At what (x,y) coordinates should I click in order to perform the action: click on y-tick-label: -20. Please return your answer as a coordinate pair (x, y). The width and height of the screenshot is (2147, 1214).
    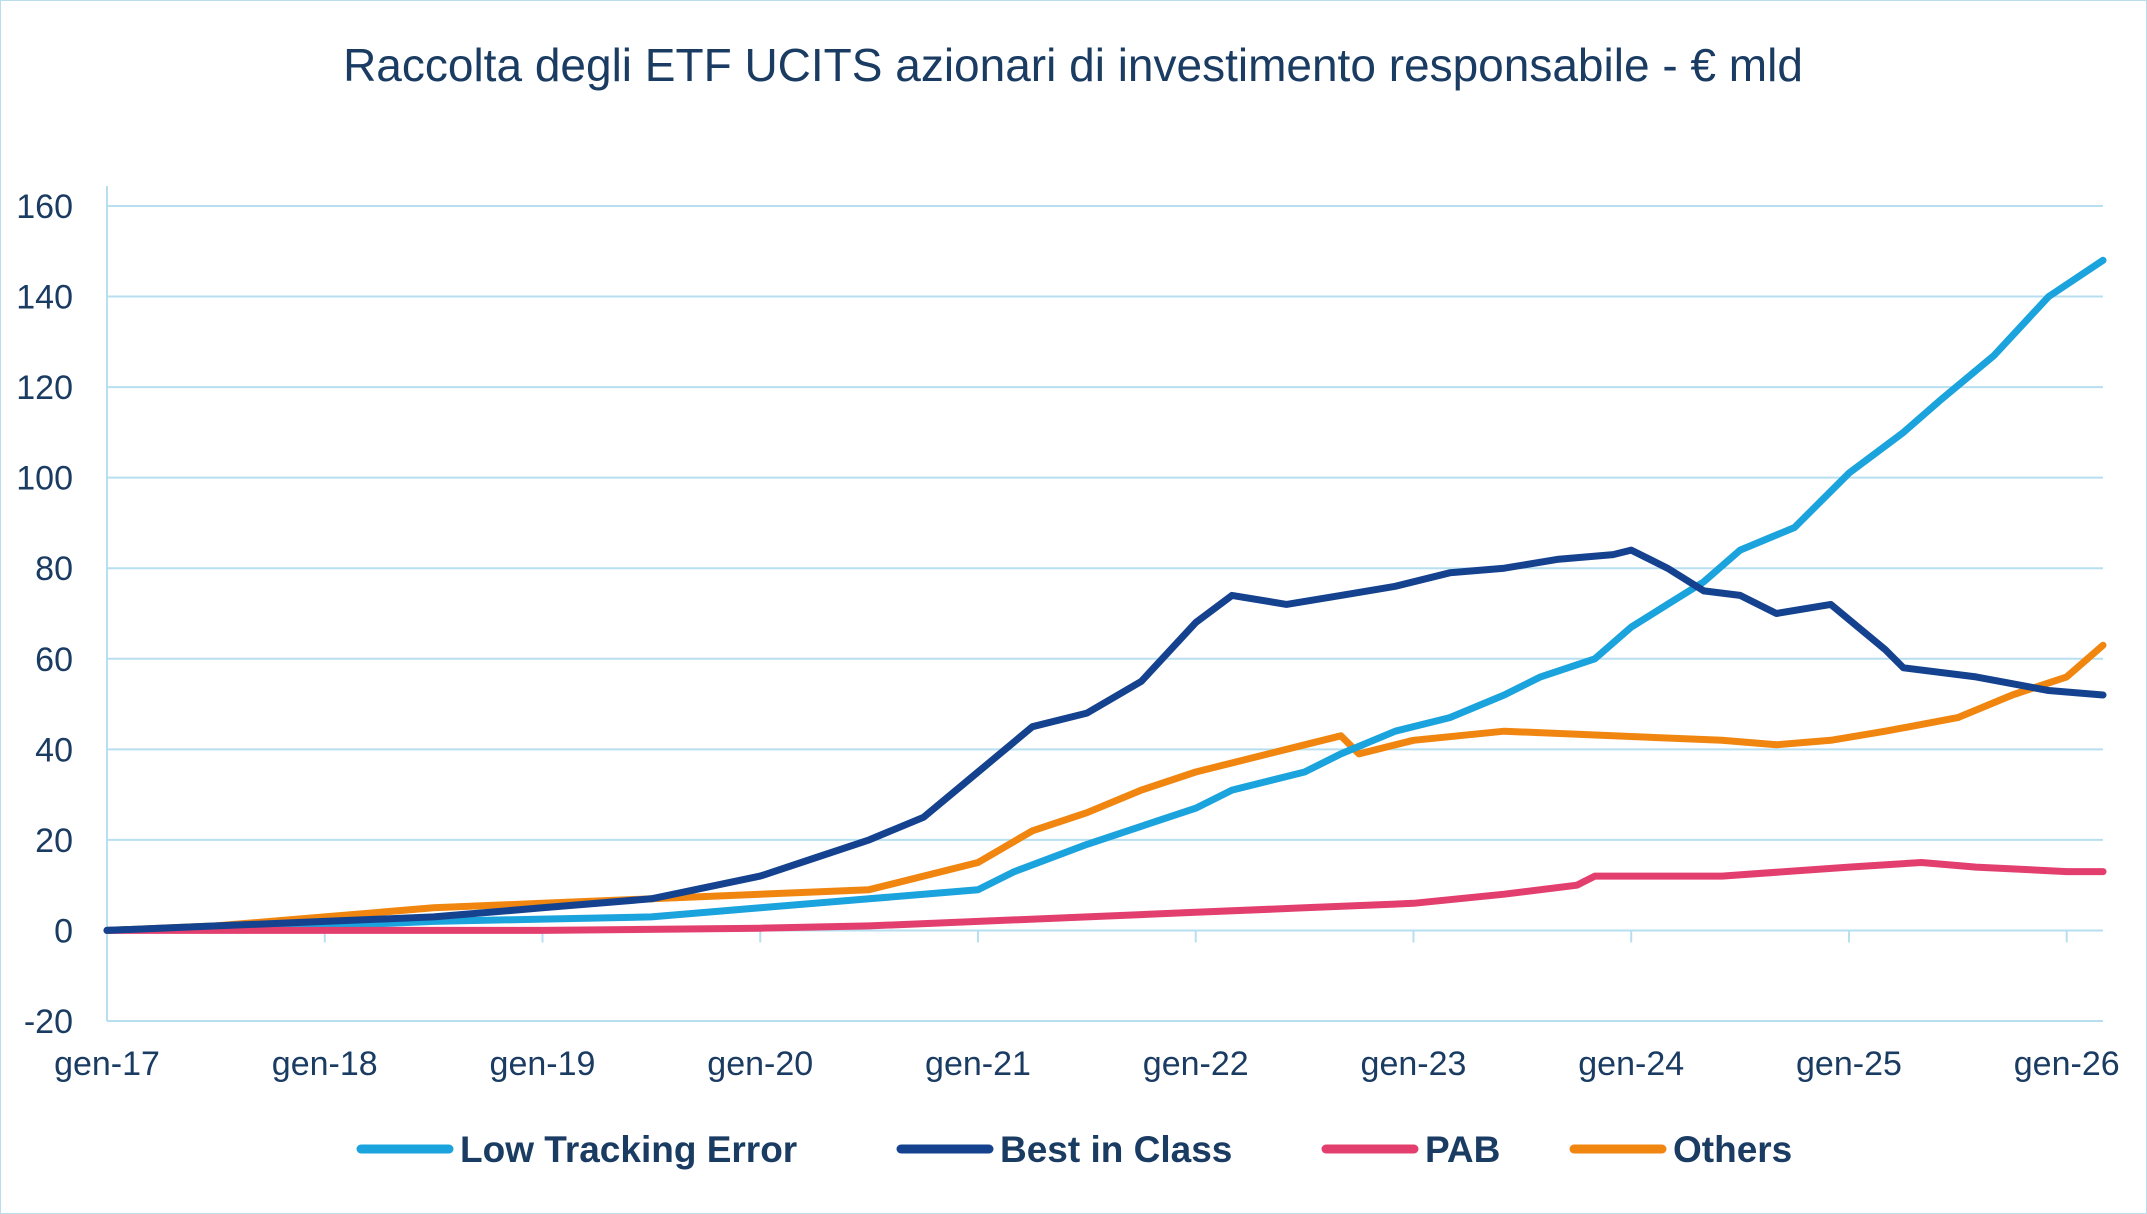
    Looking at the image, I should click on (48, 1022).